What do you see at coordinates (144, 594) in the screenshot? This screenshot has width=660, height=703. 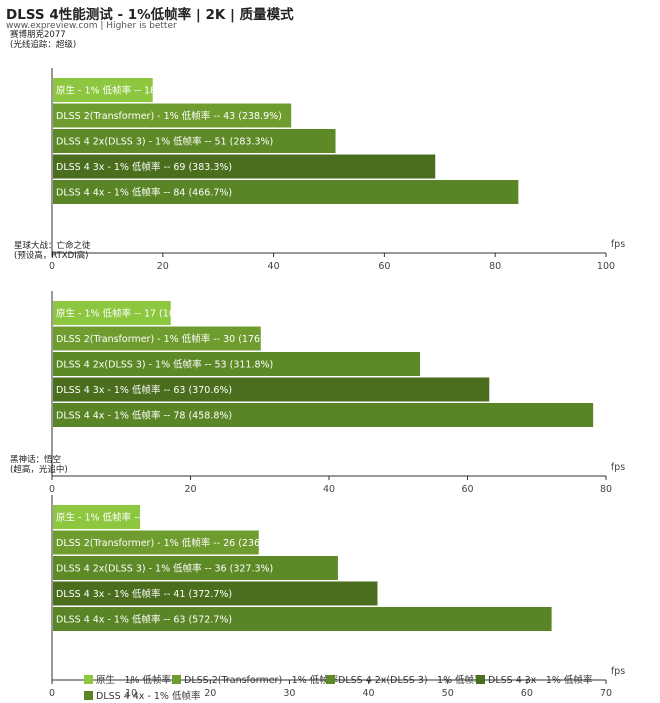 I see `bar-label: DLSS 4 3x - 1% 低帧率 -- 41 (372.7%)` at bounding box center [144, 594].